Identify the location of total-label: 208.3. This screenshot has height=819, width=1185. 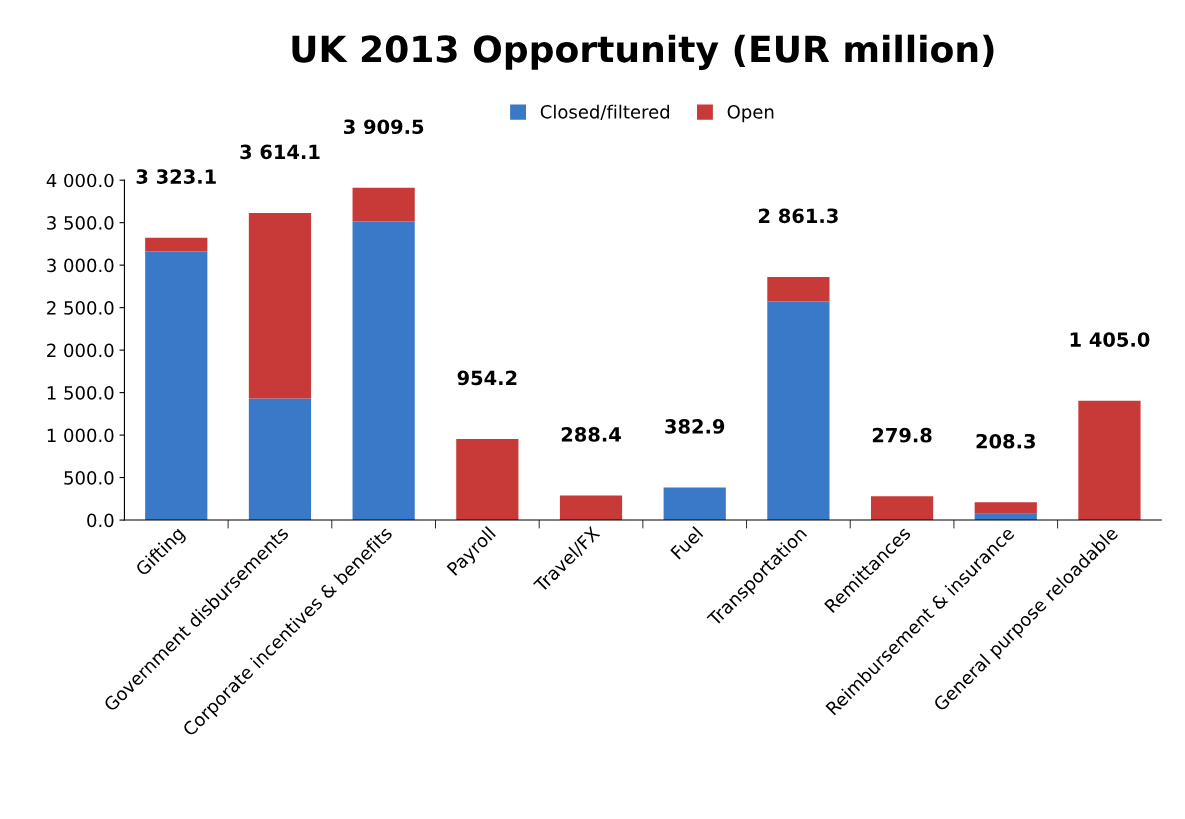
(1005, 441).